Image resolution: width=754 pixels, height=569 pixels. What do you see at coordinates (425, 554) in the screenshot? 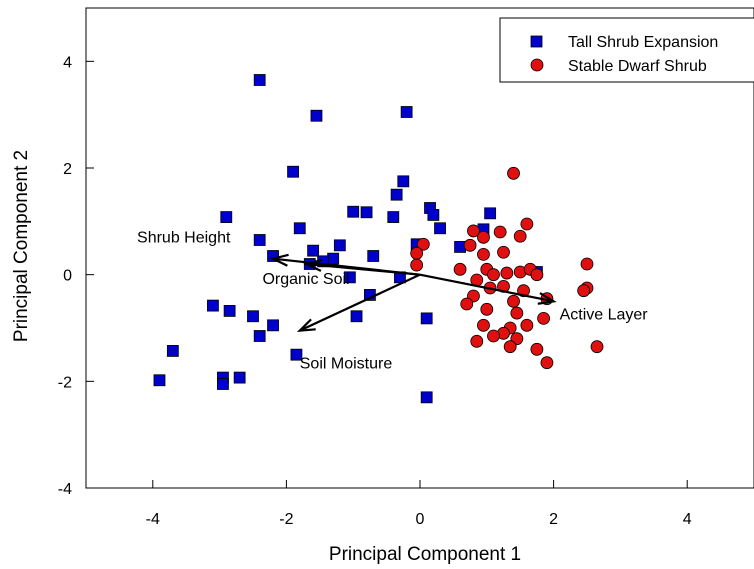
I see `x-axis-title: Principal Component 1` at bounding box center [425, 554].